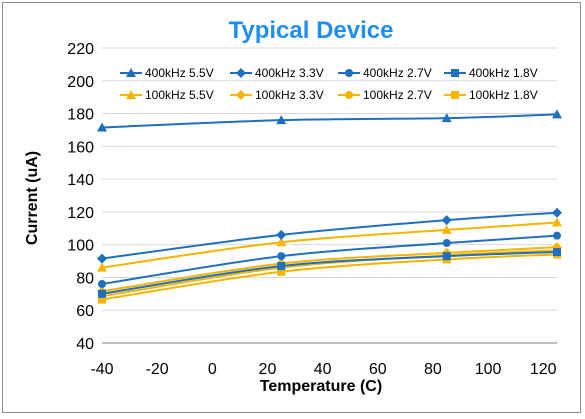  I want to click on legend-label: 100kHz 1.8V, so click(503, 95).